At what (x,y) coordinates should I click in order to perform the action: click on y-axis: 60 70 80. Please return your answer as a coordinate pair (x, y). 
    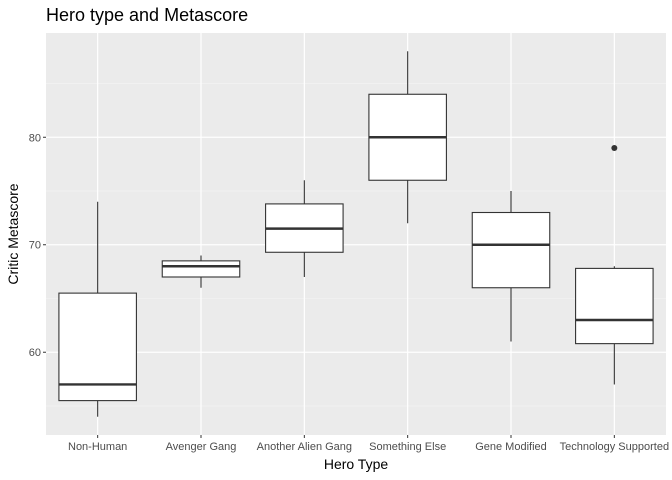
    Looking at the image, I should click on (37, 245).